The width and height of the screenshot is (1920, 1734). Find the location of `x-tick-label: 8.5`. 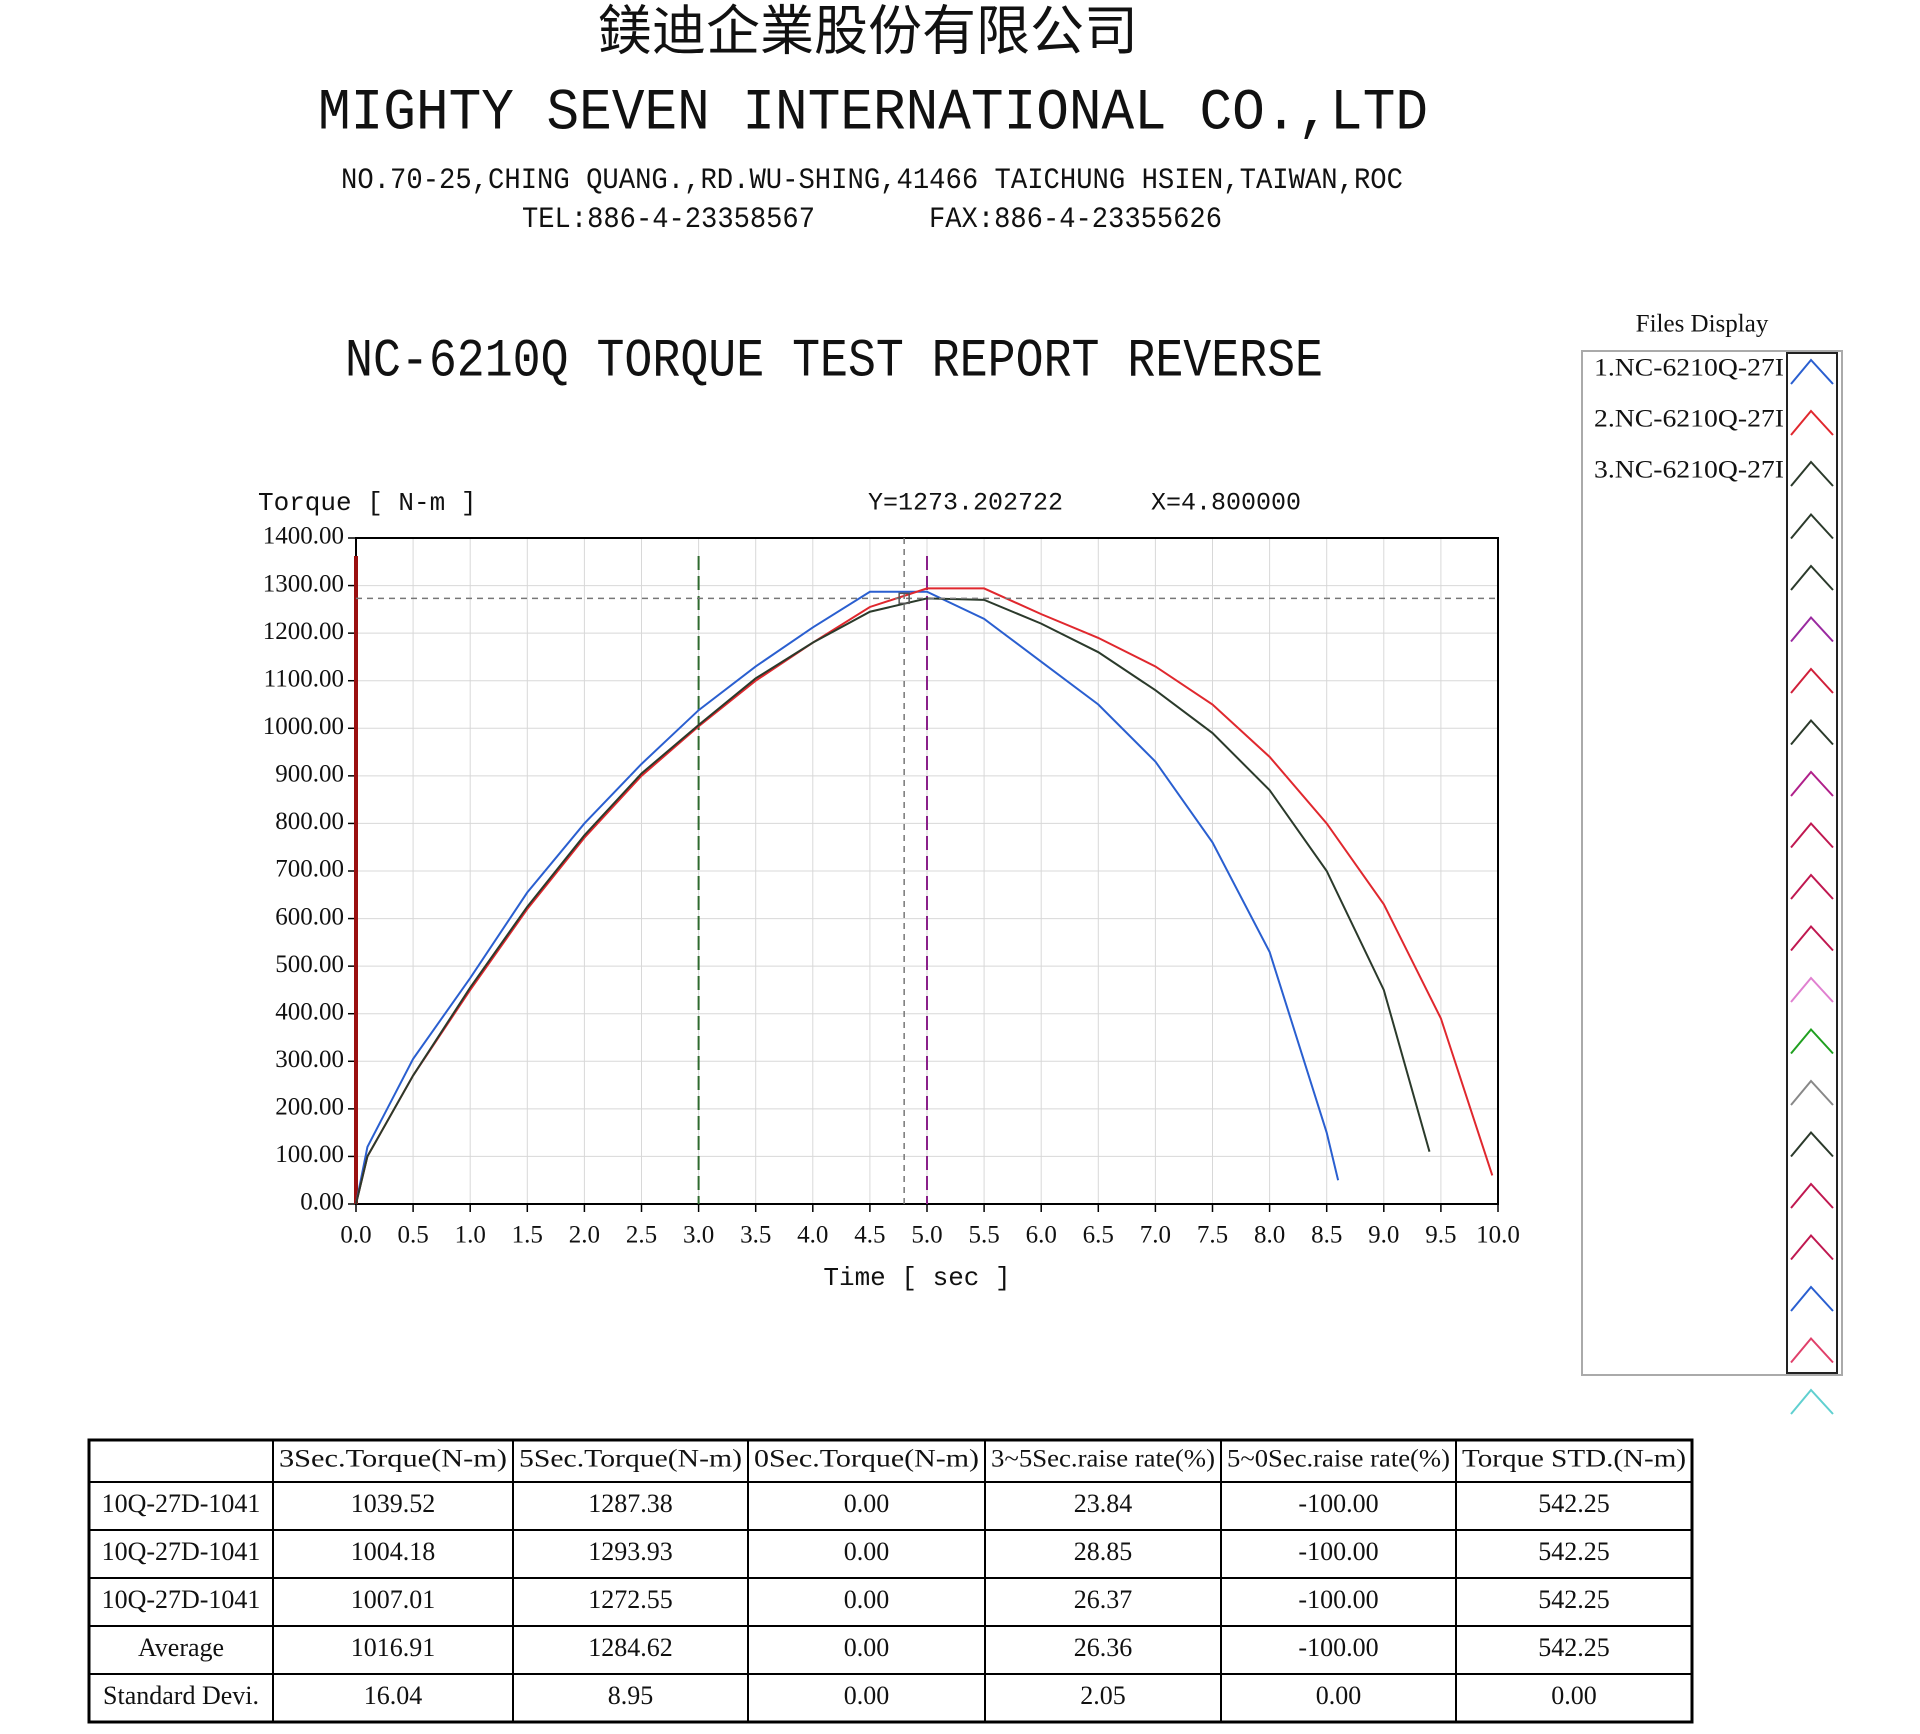

x-tick-label: 8.5 is located at coordinates (1326, 1235).